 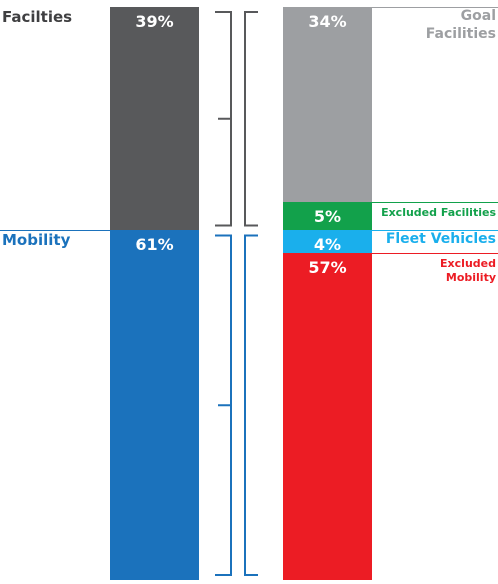 What do you see at coordinates (154, 245) in the screenshot?
I see `value-label: 61%` at bounding box center [154, 245].